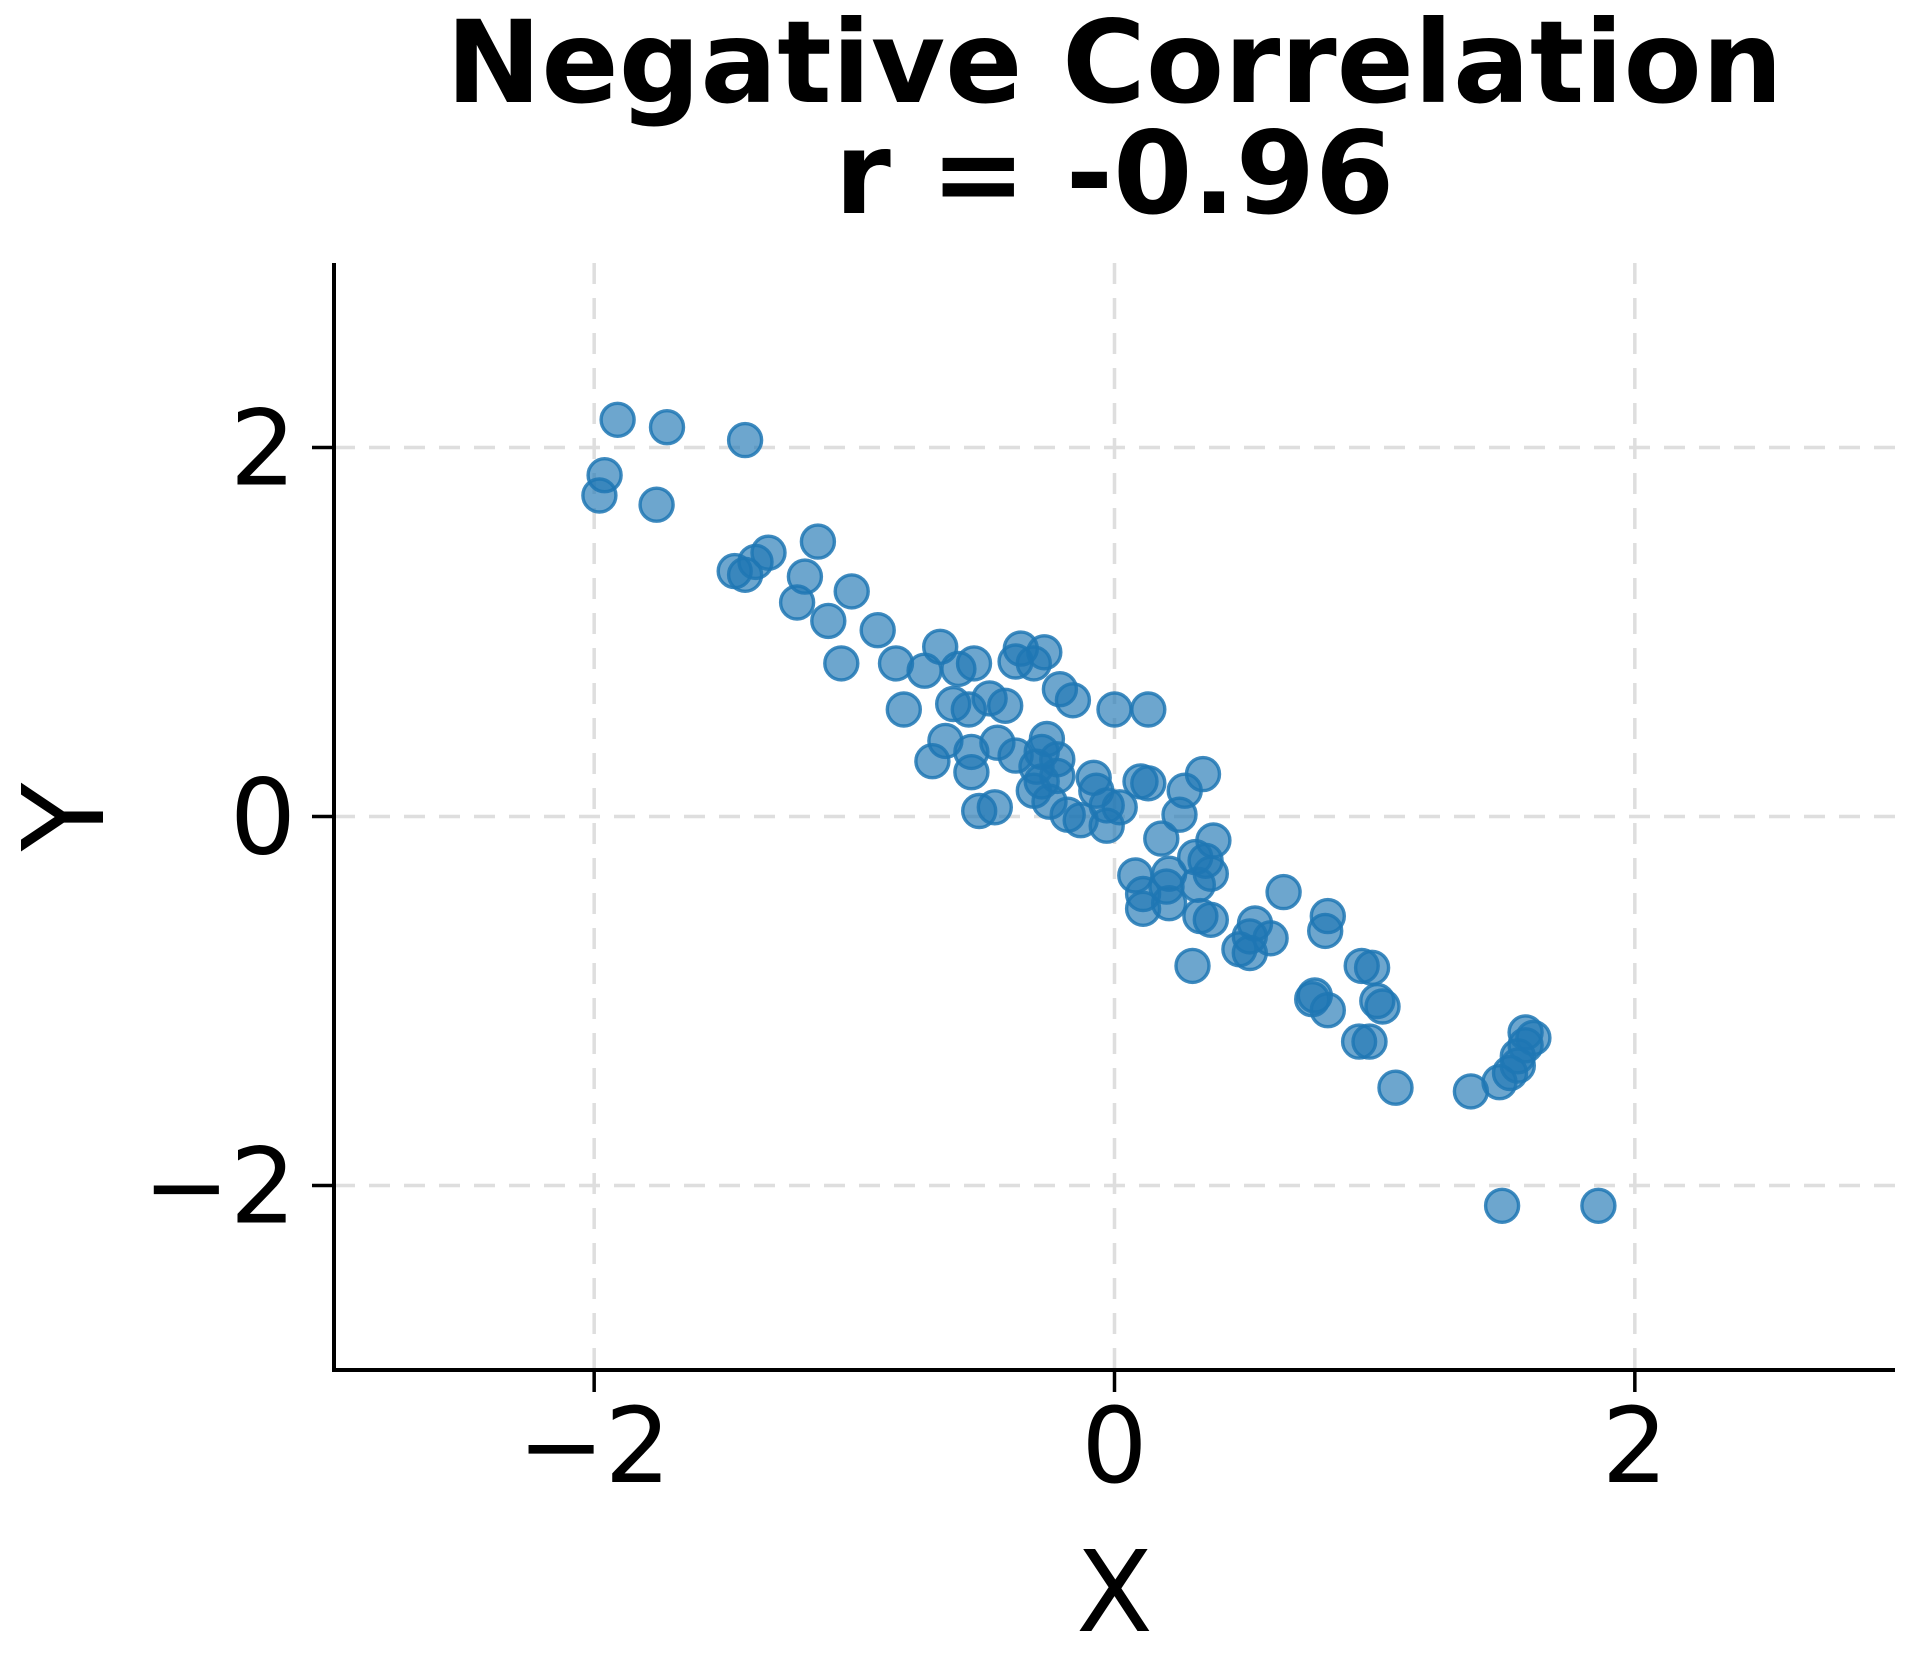  I want to click on chart-title-block: Negative Correlation r = -0.96, so click(1114, 120).